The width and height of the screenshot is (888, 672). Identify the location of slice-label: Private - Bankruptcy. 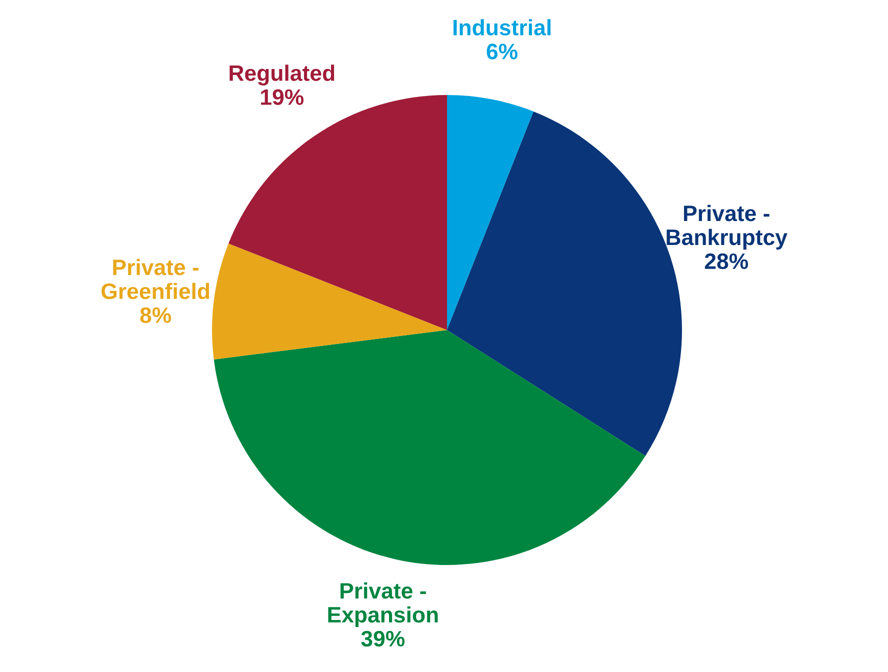
(727, 227).